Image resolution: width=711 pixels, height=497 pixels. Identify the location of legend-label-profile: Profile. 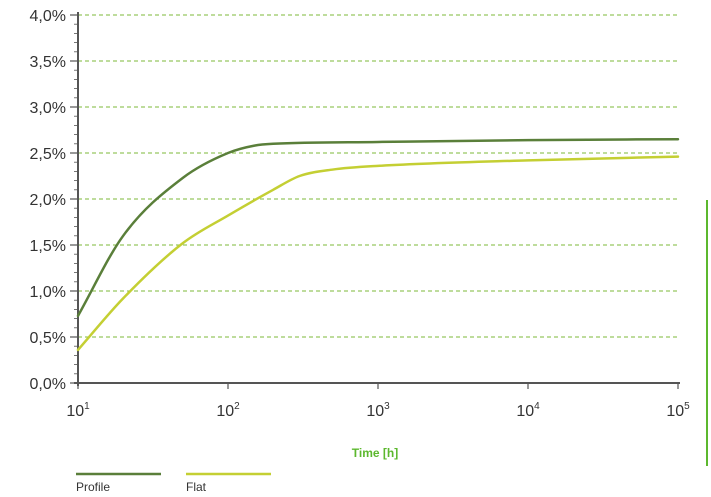
(93, 487).